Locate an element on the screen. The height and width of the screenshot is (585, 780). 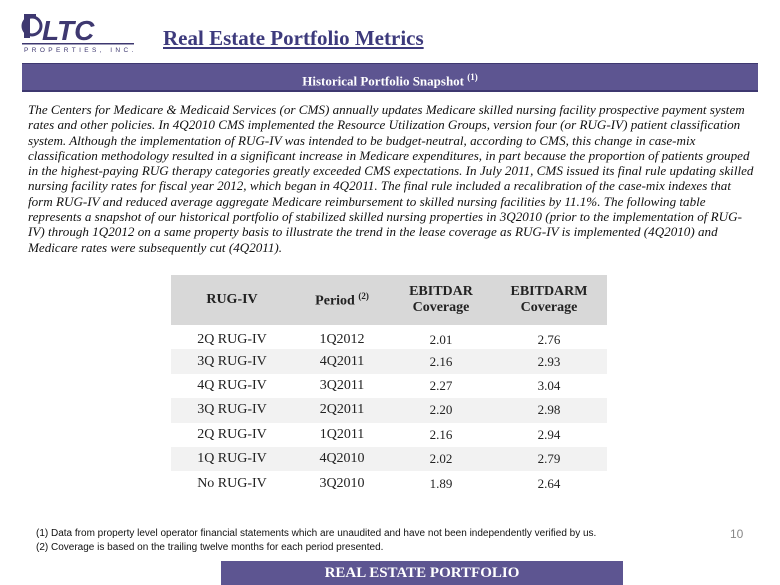
table-row: 2Q RUG-IV 1Q2011 2.16 2.94 is located at coordinates (389, 435).